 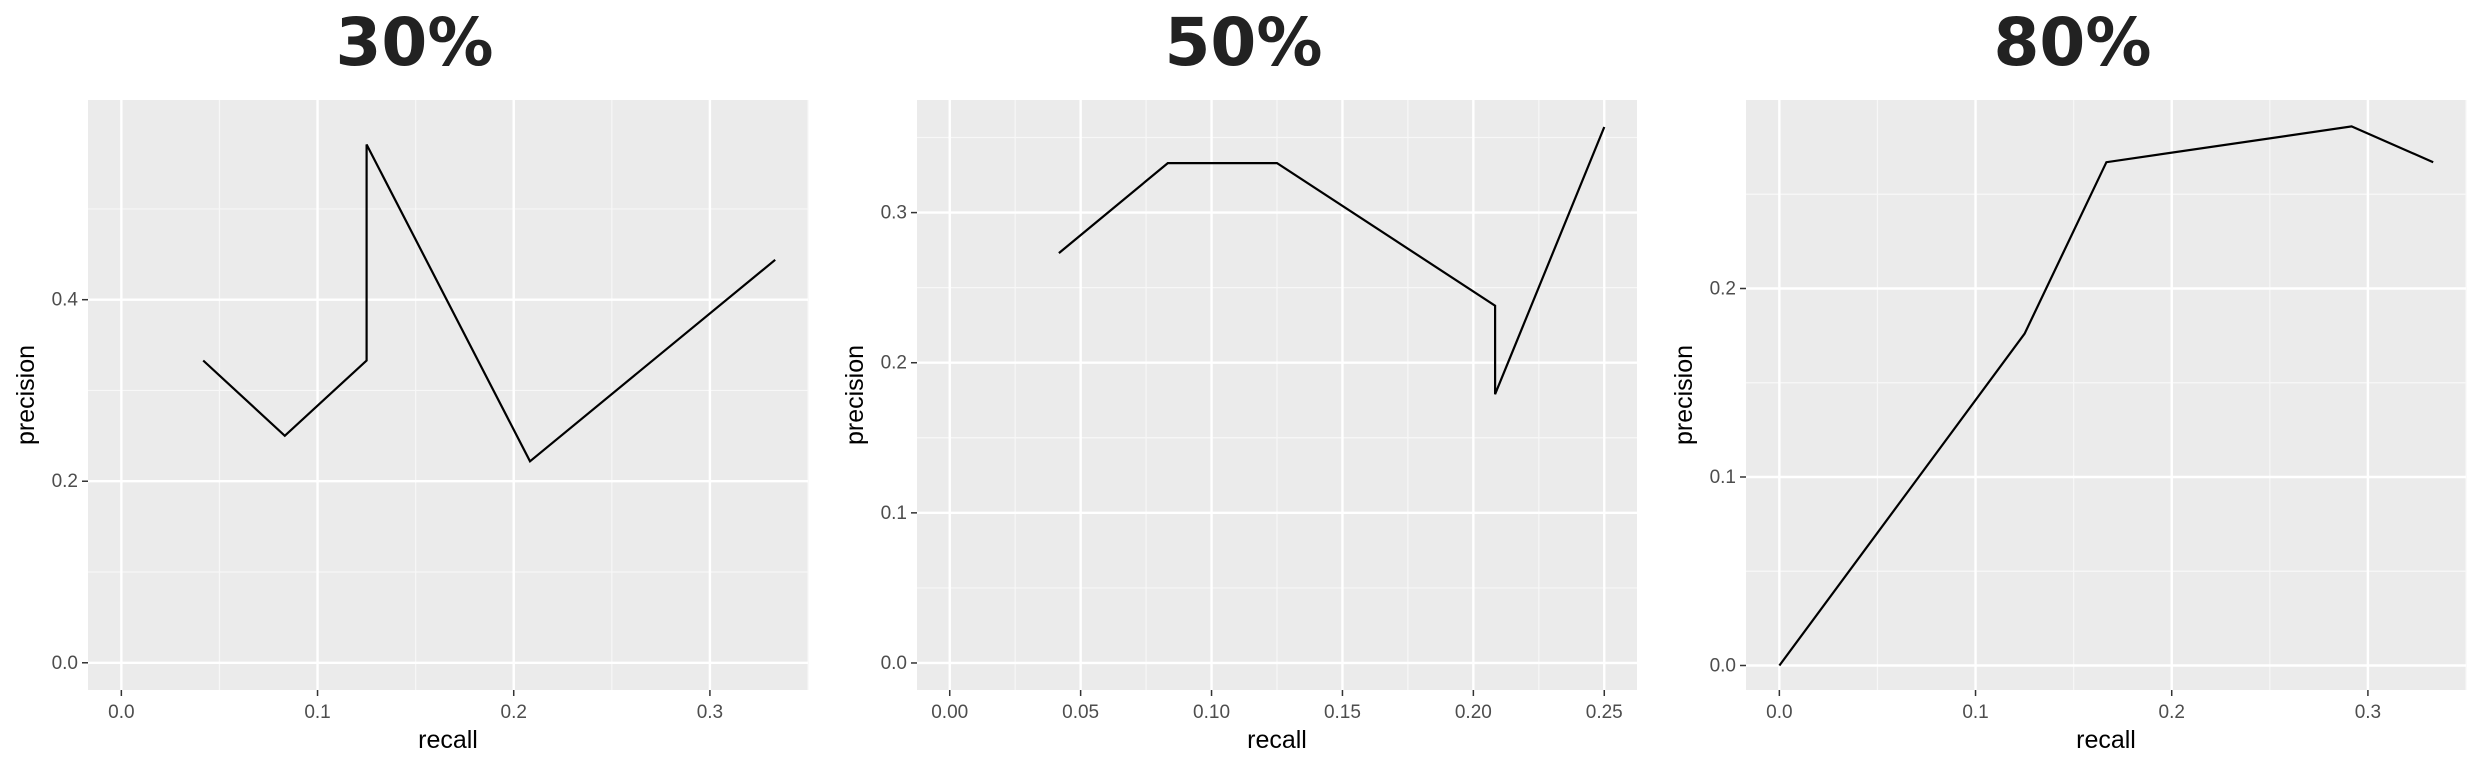 I want to click on y-tick-label: 0.3, so click(x=894, y=213).